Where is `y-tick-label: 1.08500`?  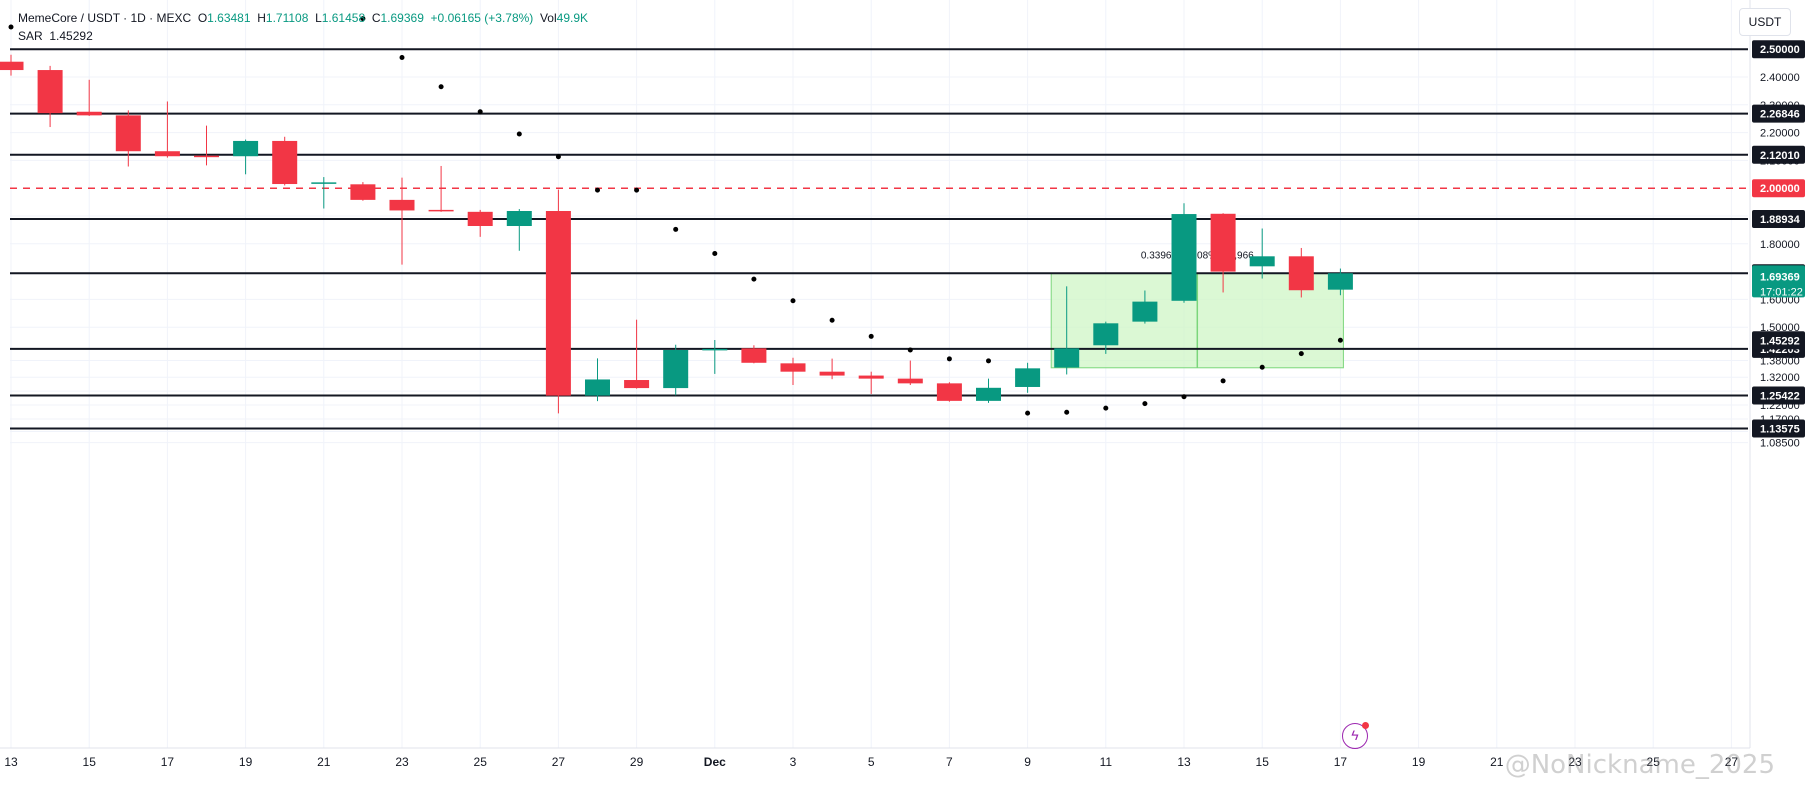
y-tick-label: 1.08500 is located at coordinates (1780, 444).